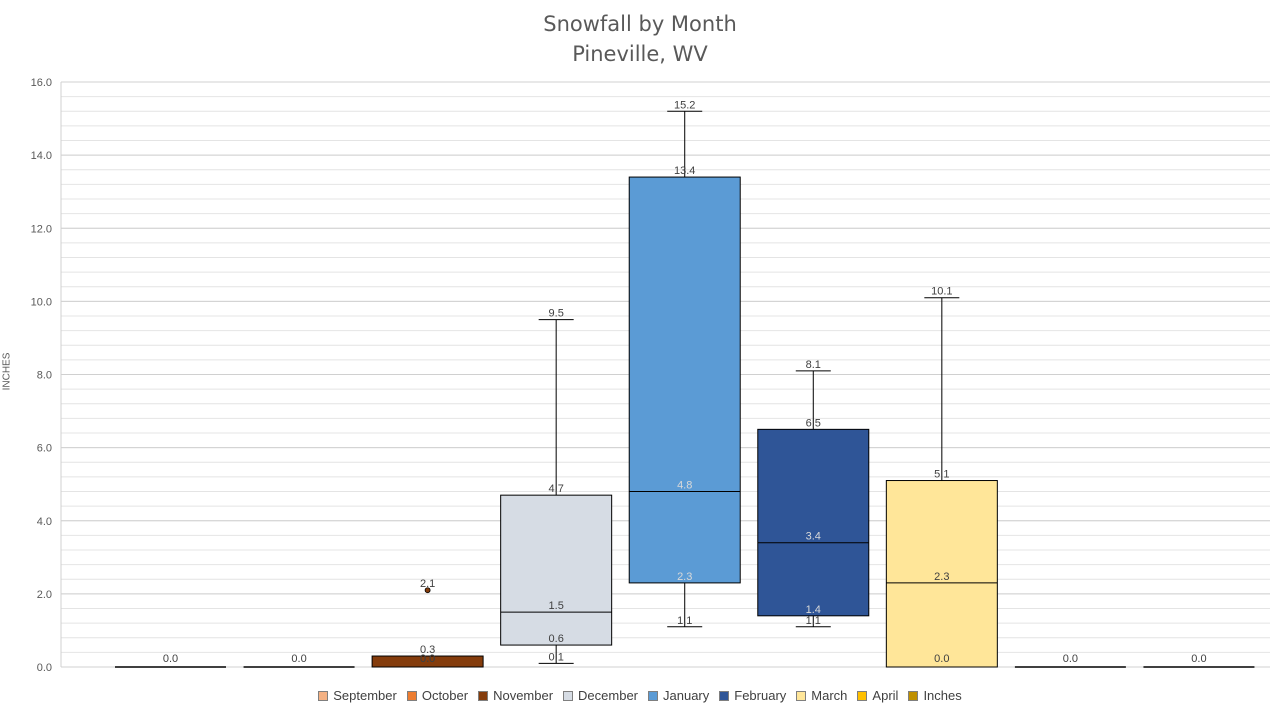 This screenshot has height=720, width=1280. I want to click on legend-item: April, so click(877, 695).